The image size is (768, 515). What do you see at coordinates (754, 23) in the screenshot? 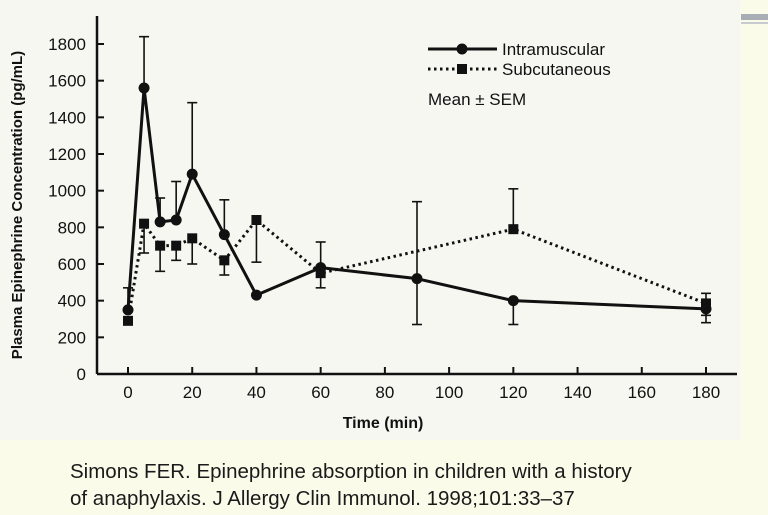
I see `slide-accent-line` at bounding box center [754, 23].